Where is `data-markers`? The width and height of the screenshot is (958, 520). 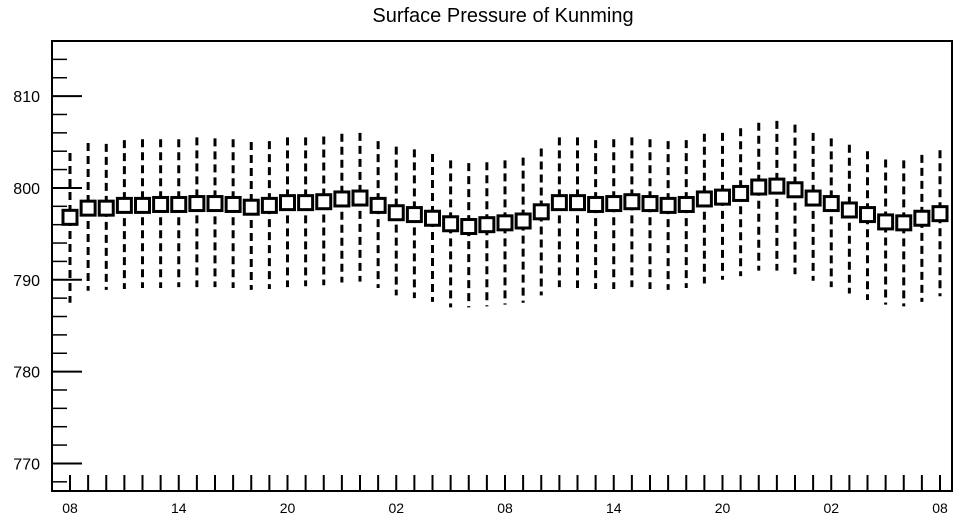
data-markers is located at coordinates (505, 206).